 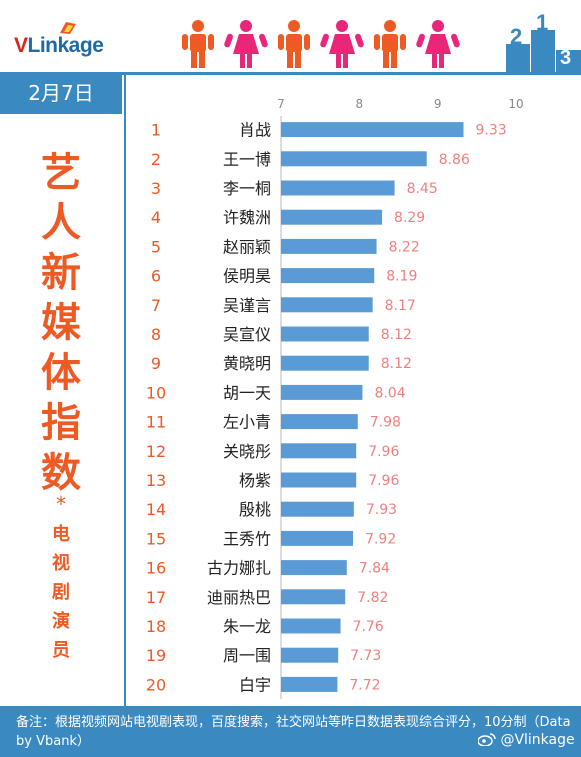 What do you see at coordinates (372, 598) in the screenshot?
I see `value-label: 7.82` at bounding box center [372, 598].